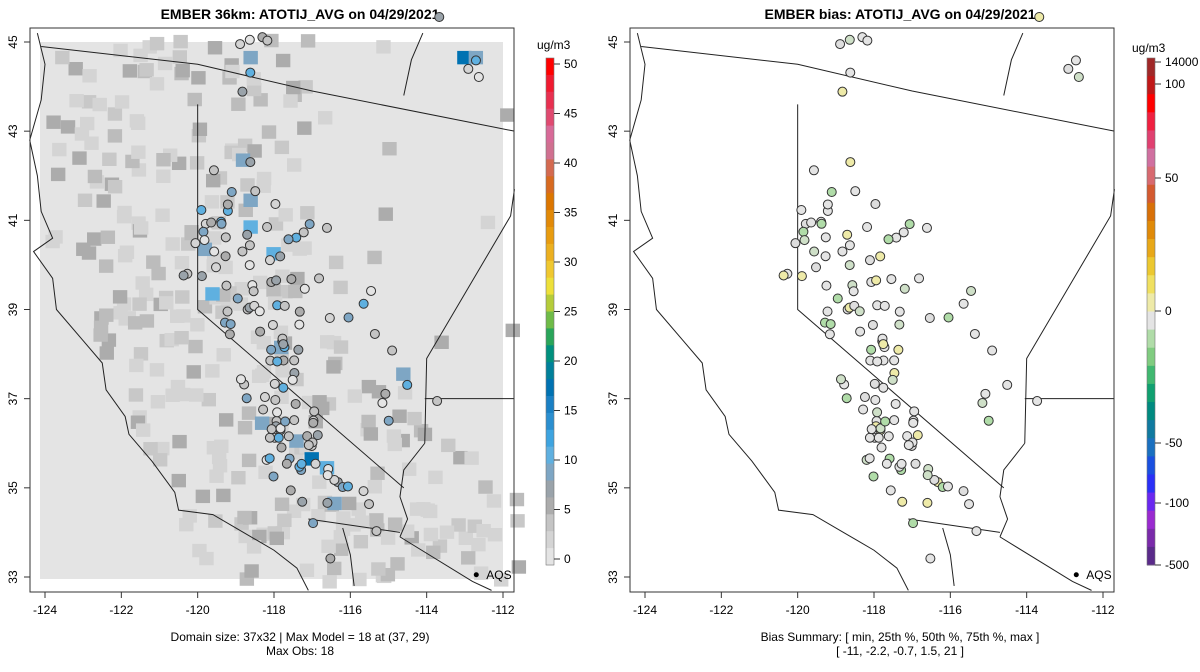 The height and width of the screenshot is (672, 1200). I want to click on aqs-legend-label: AQS, so click(498, 575).